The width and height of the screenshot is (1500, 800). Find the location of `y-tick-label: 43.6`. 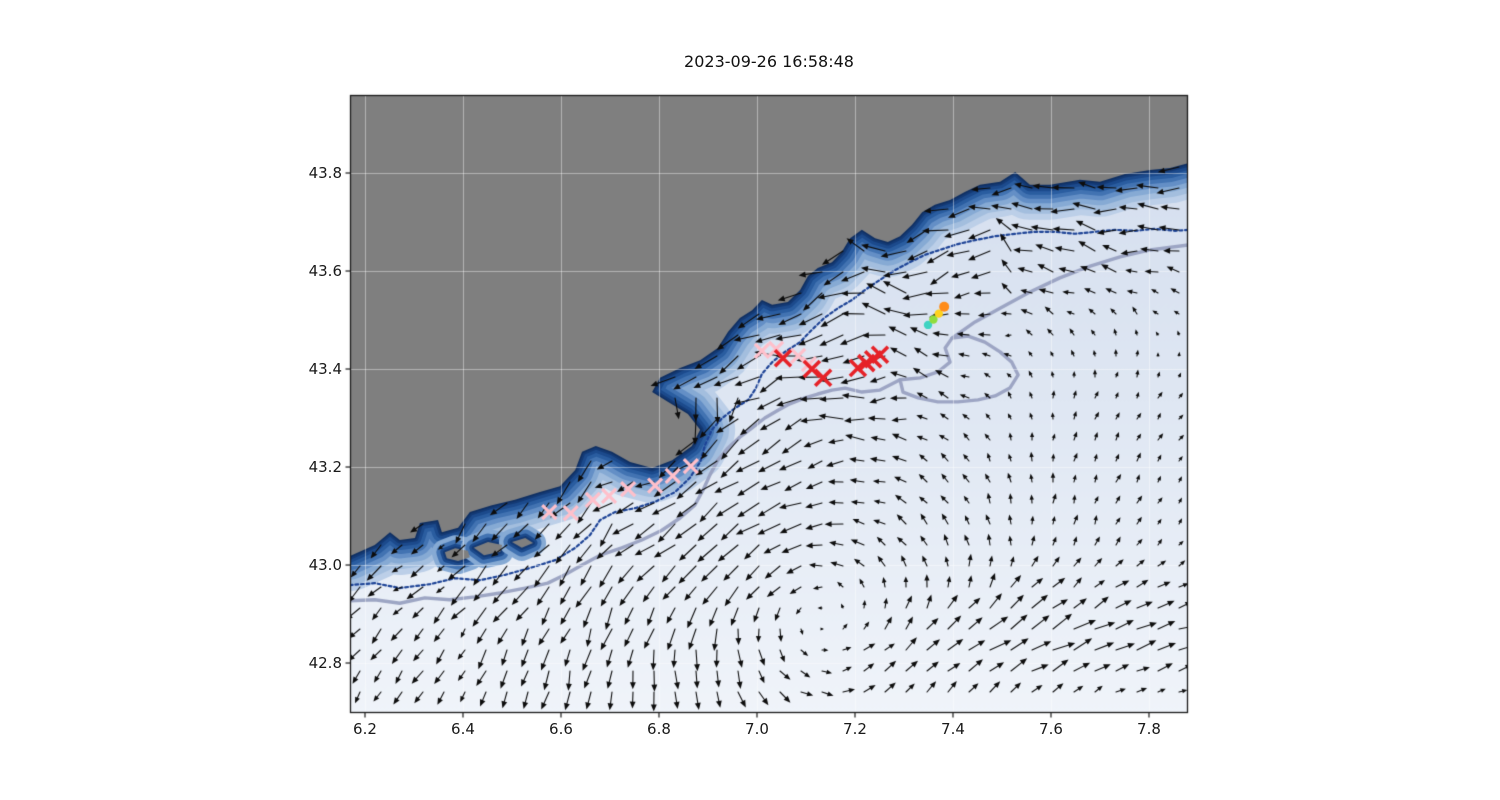

y-tick-label: 43.6 is located at coordinates (325, 271).